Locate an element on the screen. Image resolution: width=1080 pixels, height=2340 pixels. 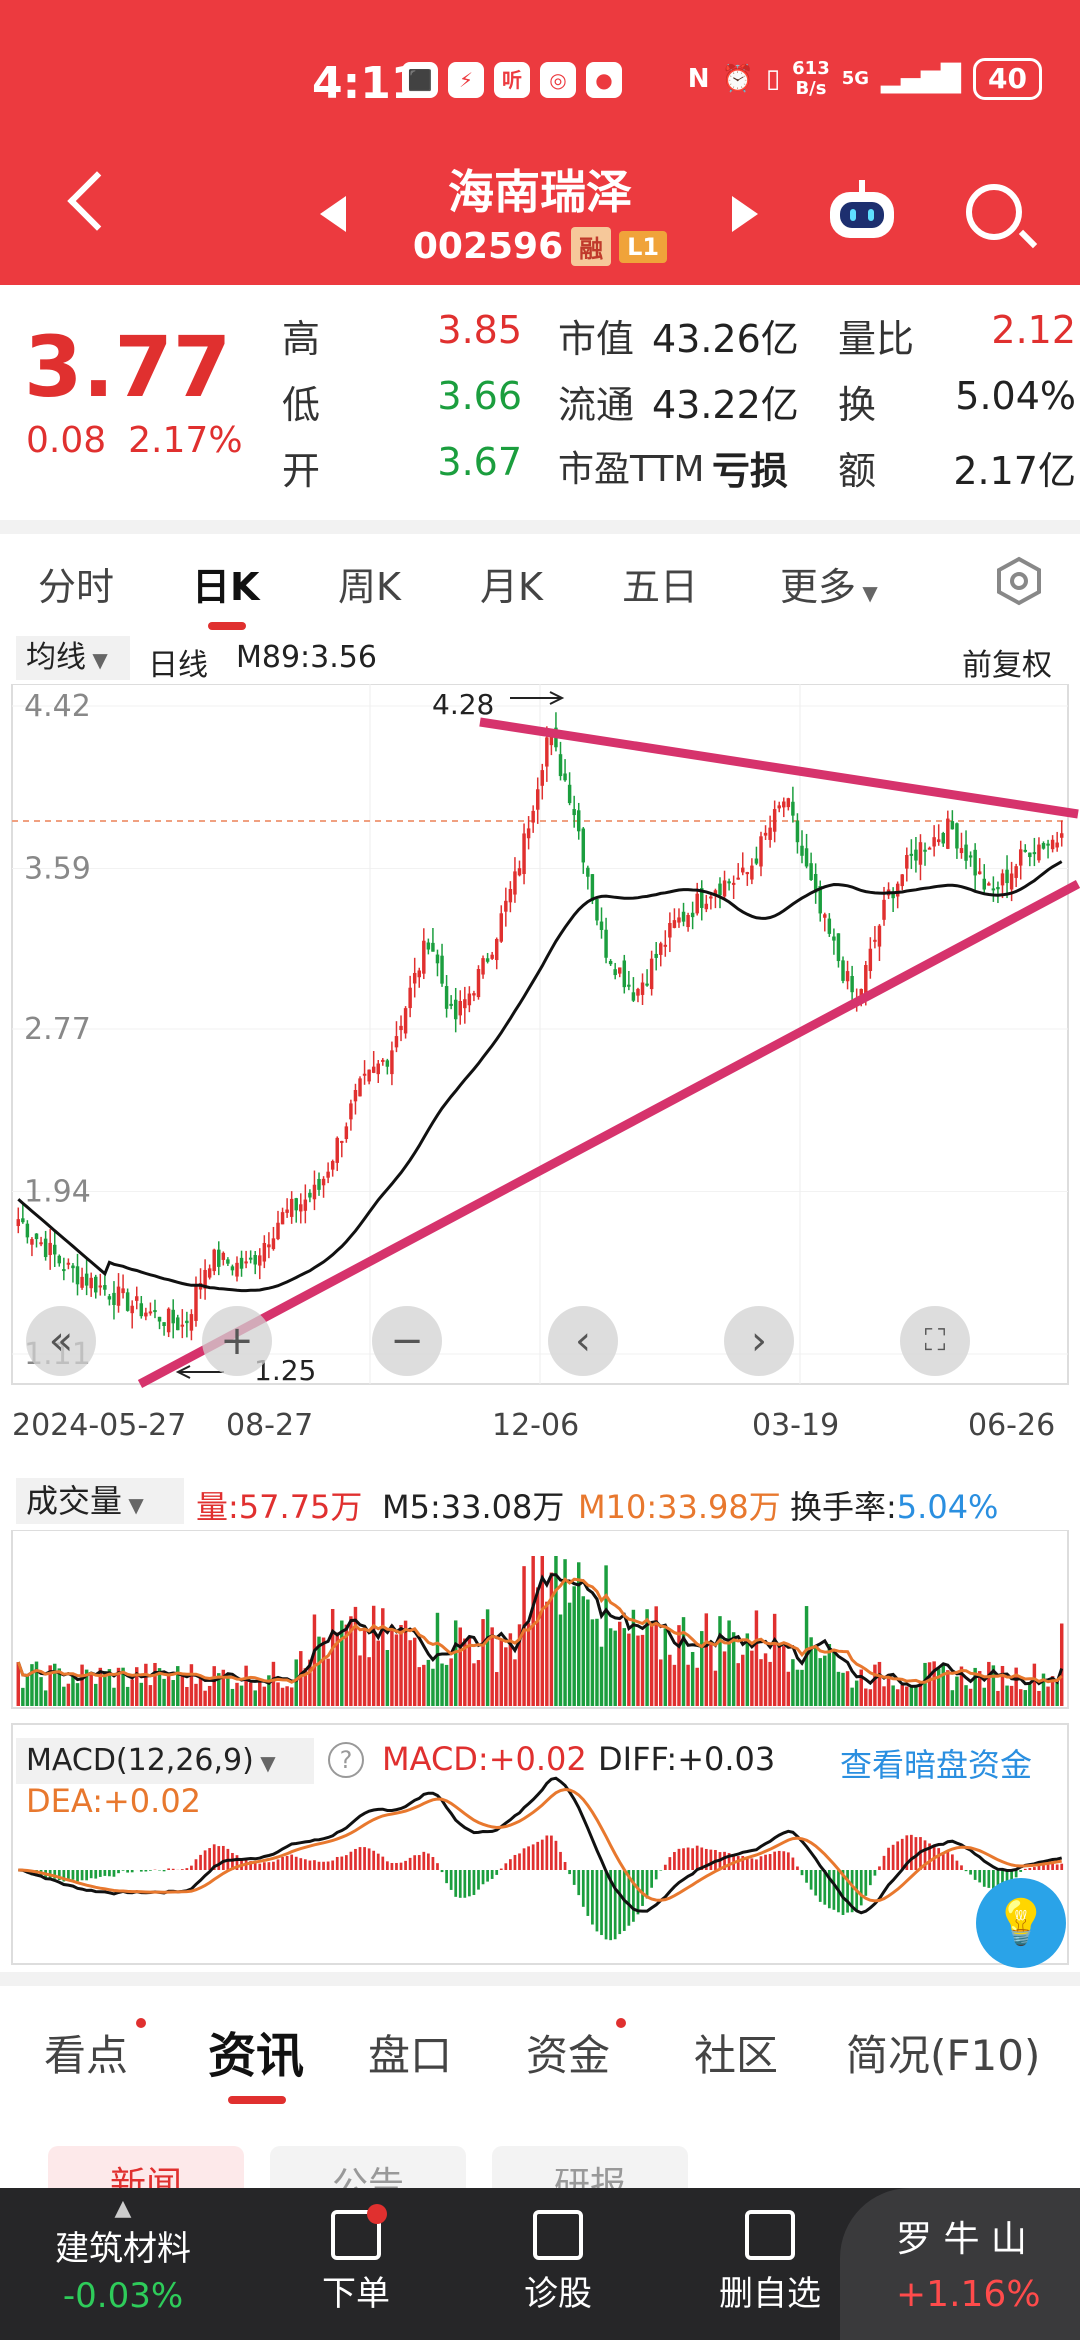
turnover-label: 换 is located at coordinates (857, 405).